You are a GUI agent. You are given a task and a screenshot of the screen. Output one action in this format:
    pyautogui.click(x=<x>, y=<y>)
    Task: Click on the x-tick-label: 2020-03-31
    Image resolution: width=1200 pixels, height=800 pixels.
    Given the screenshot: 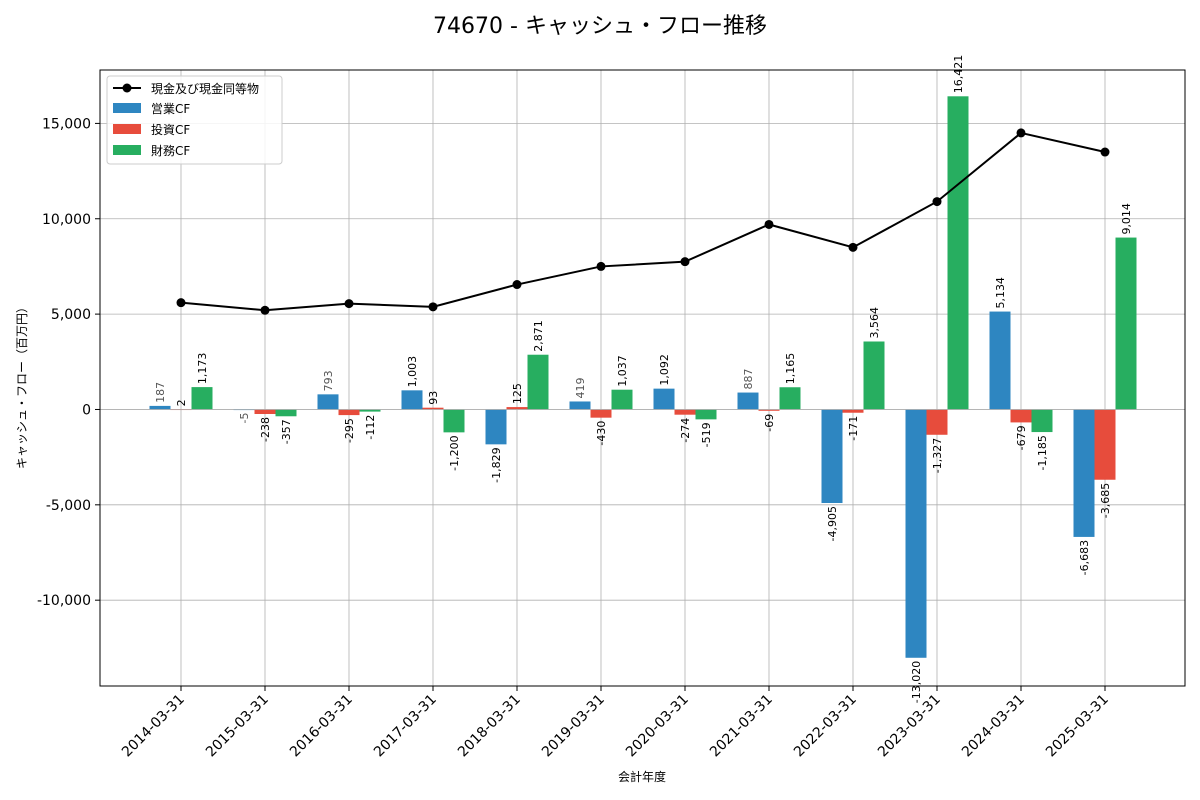 What is the action you would take?
    pyautogui.click(x=657, y=726)
    